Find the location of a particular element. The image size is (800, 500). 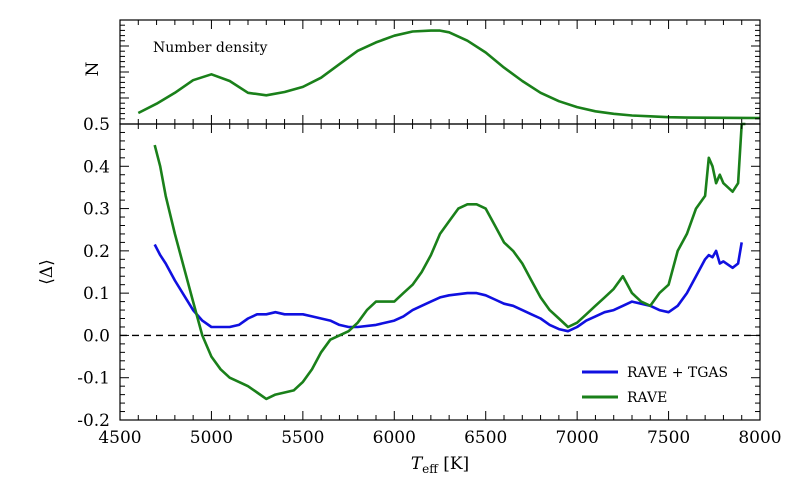

y-tick-label: 0.5 is located at coordinates (96, 125).